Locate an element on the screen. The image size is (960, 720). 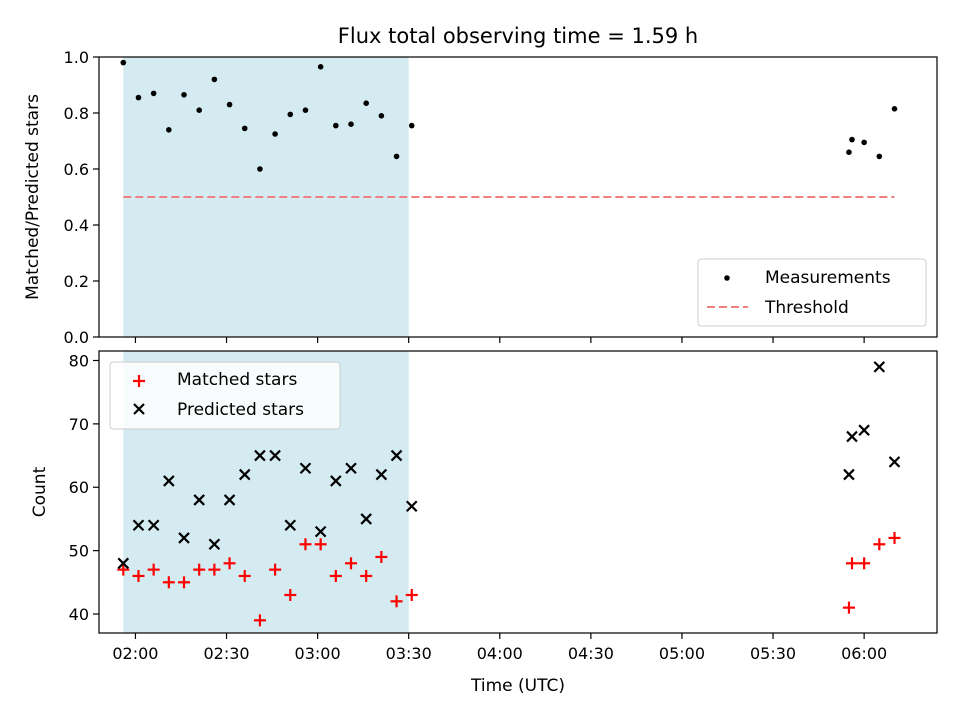
legend-predicted-marker is located at coordinates (139, 409).